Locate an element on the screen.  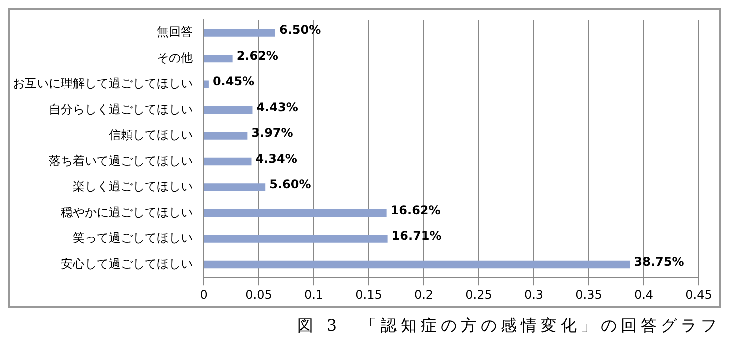
data-label: 16.62% is located at coordinates (415, 210).